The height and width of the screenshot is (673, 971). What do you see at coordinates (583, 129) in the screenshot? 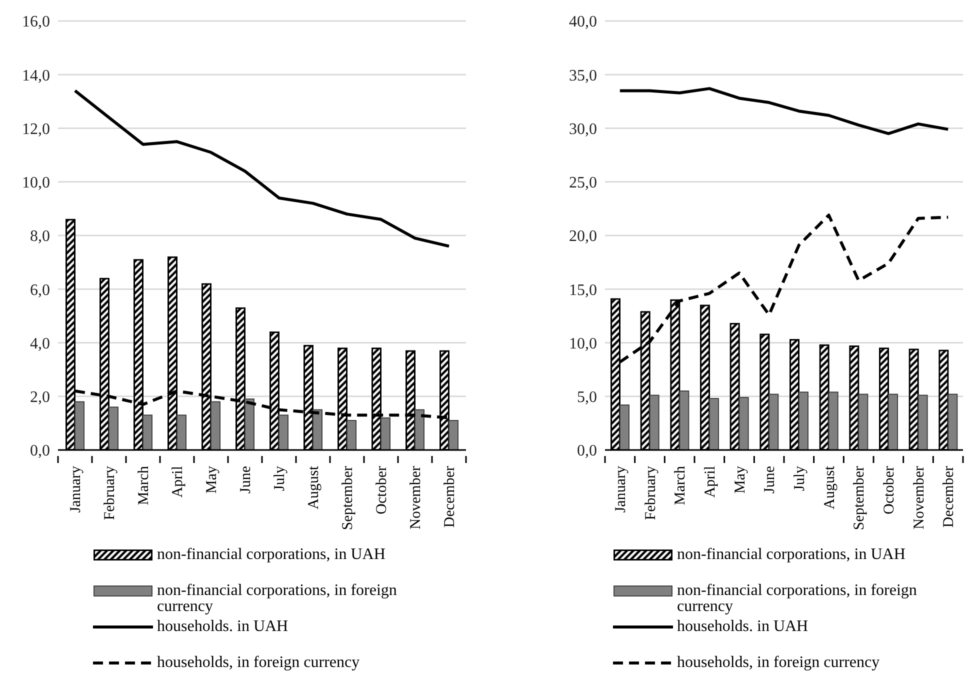
I see `y-tick-label: 30,0` at bounding box center [583, 129].